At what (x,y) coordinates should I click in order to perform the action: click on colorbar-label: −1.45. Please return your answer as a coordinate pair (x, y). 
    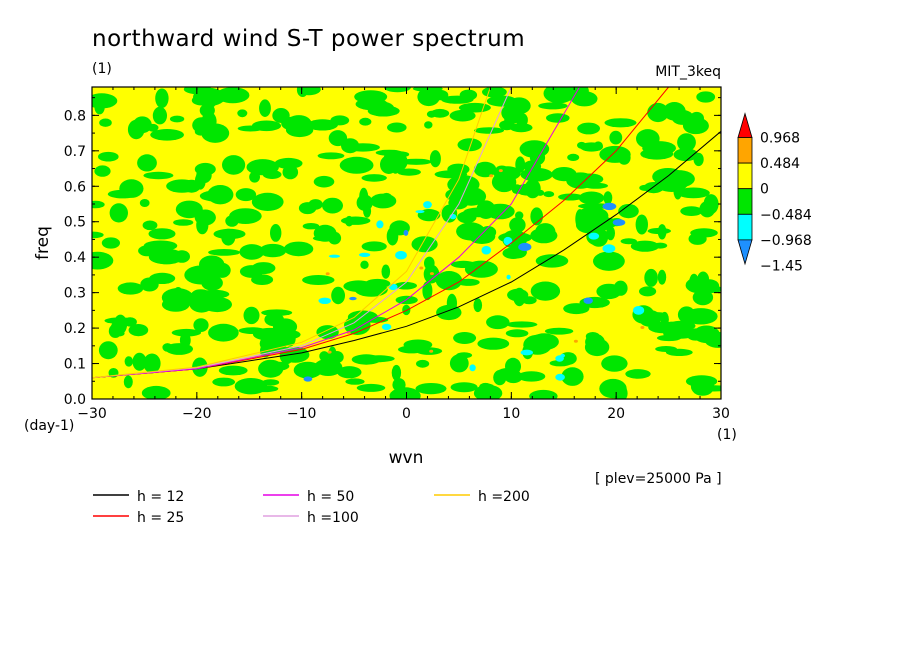
    Looking at the image, I should click on (781, 267).